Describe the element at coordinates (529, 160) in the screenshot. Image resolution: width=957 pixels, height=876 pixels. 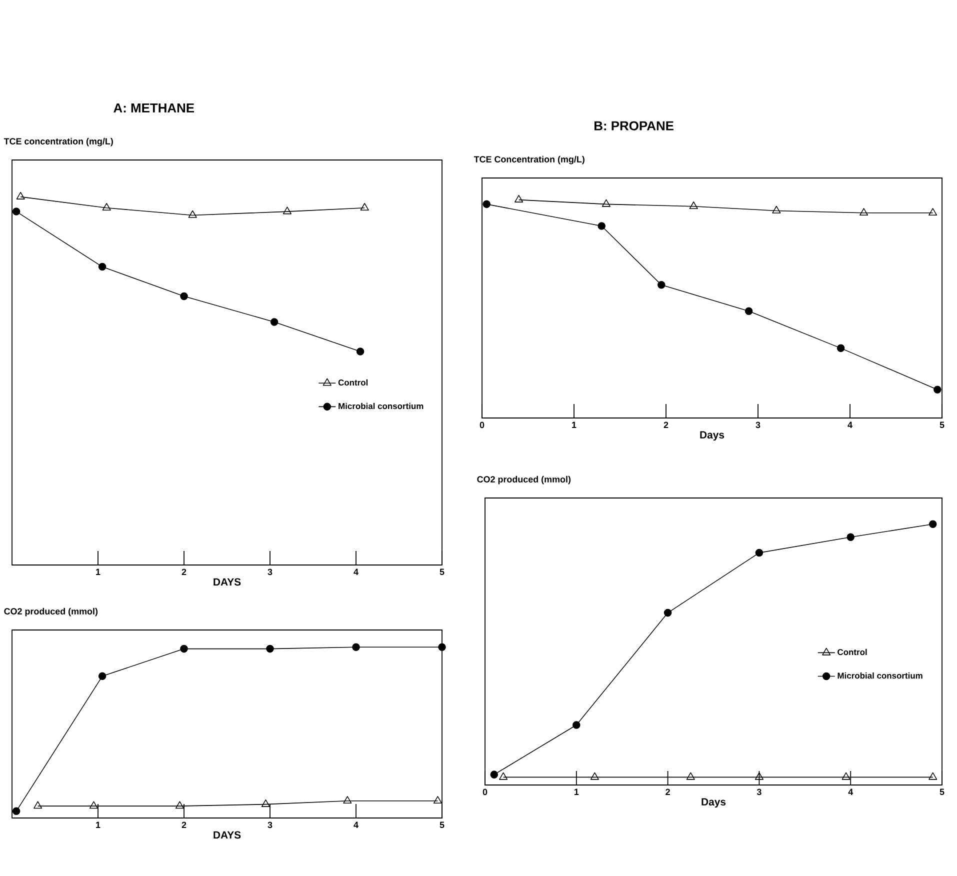
I see `y-axis-title: TCE Concentration (mg/L)` at that location.